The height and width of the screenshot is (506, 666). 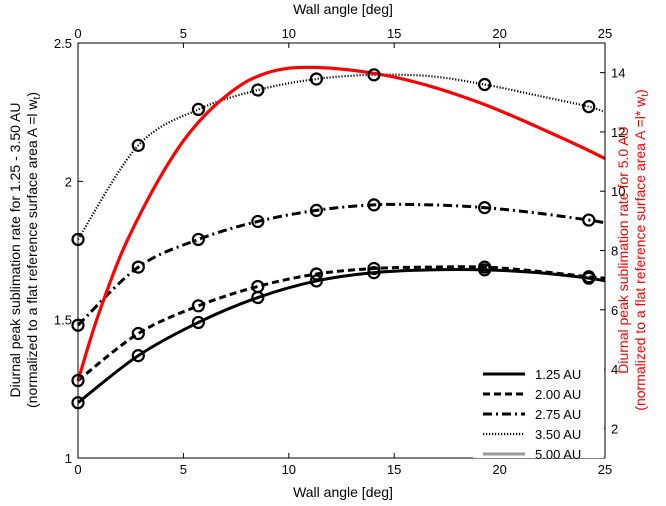 I want to click on y-tick-label-right: 6, so click(x=614, y=310).